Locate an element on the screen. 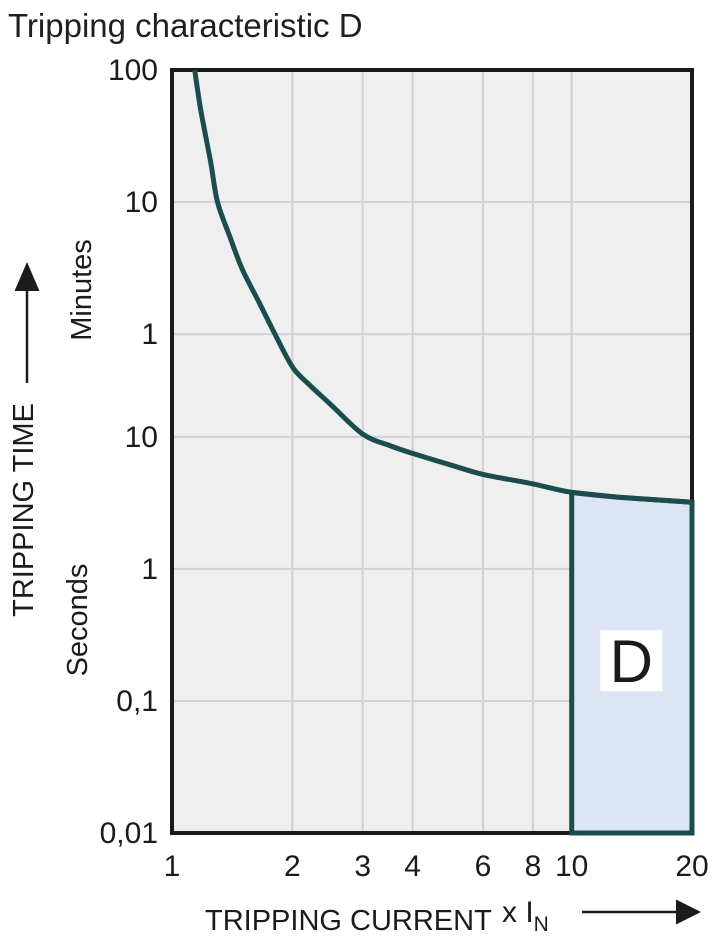  x-tick-label: 6 is located at coordinates (483, 866).